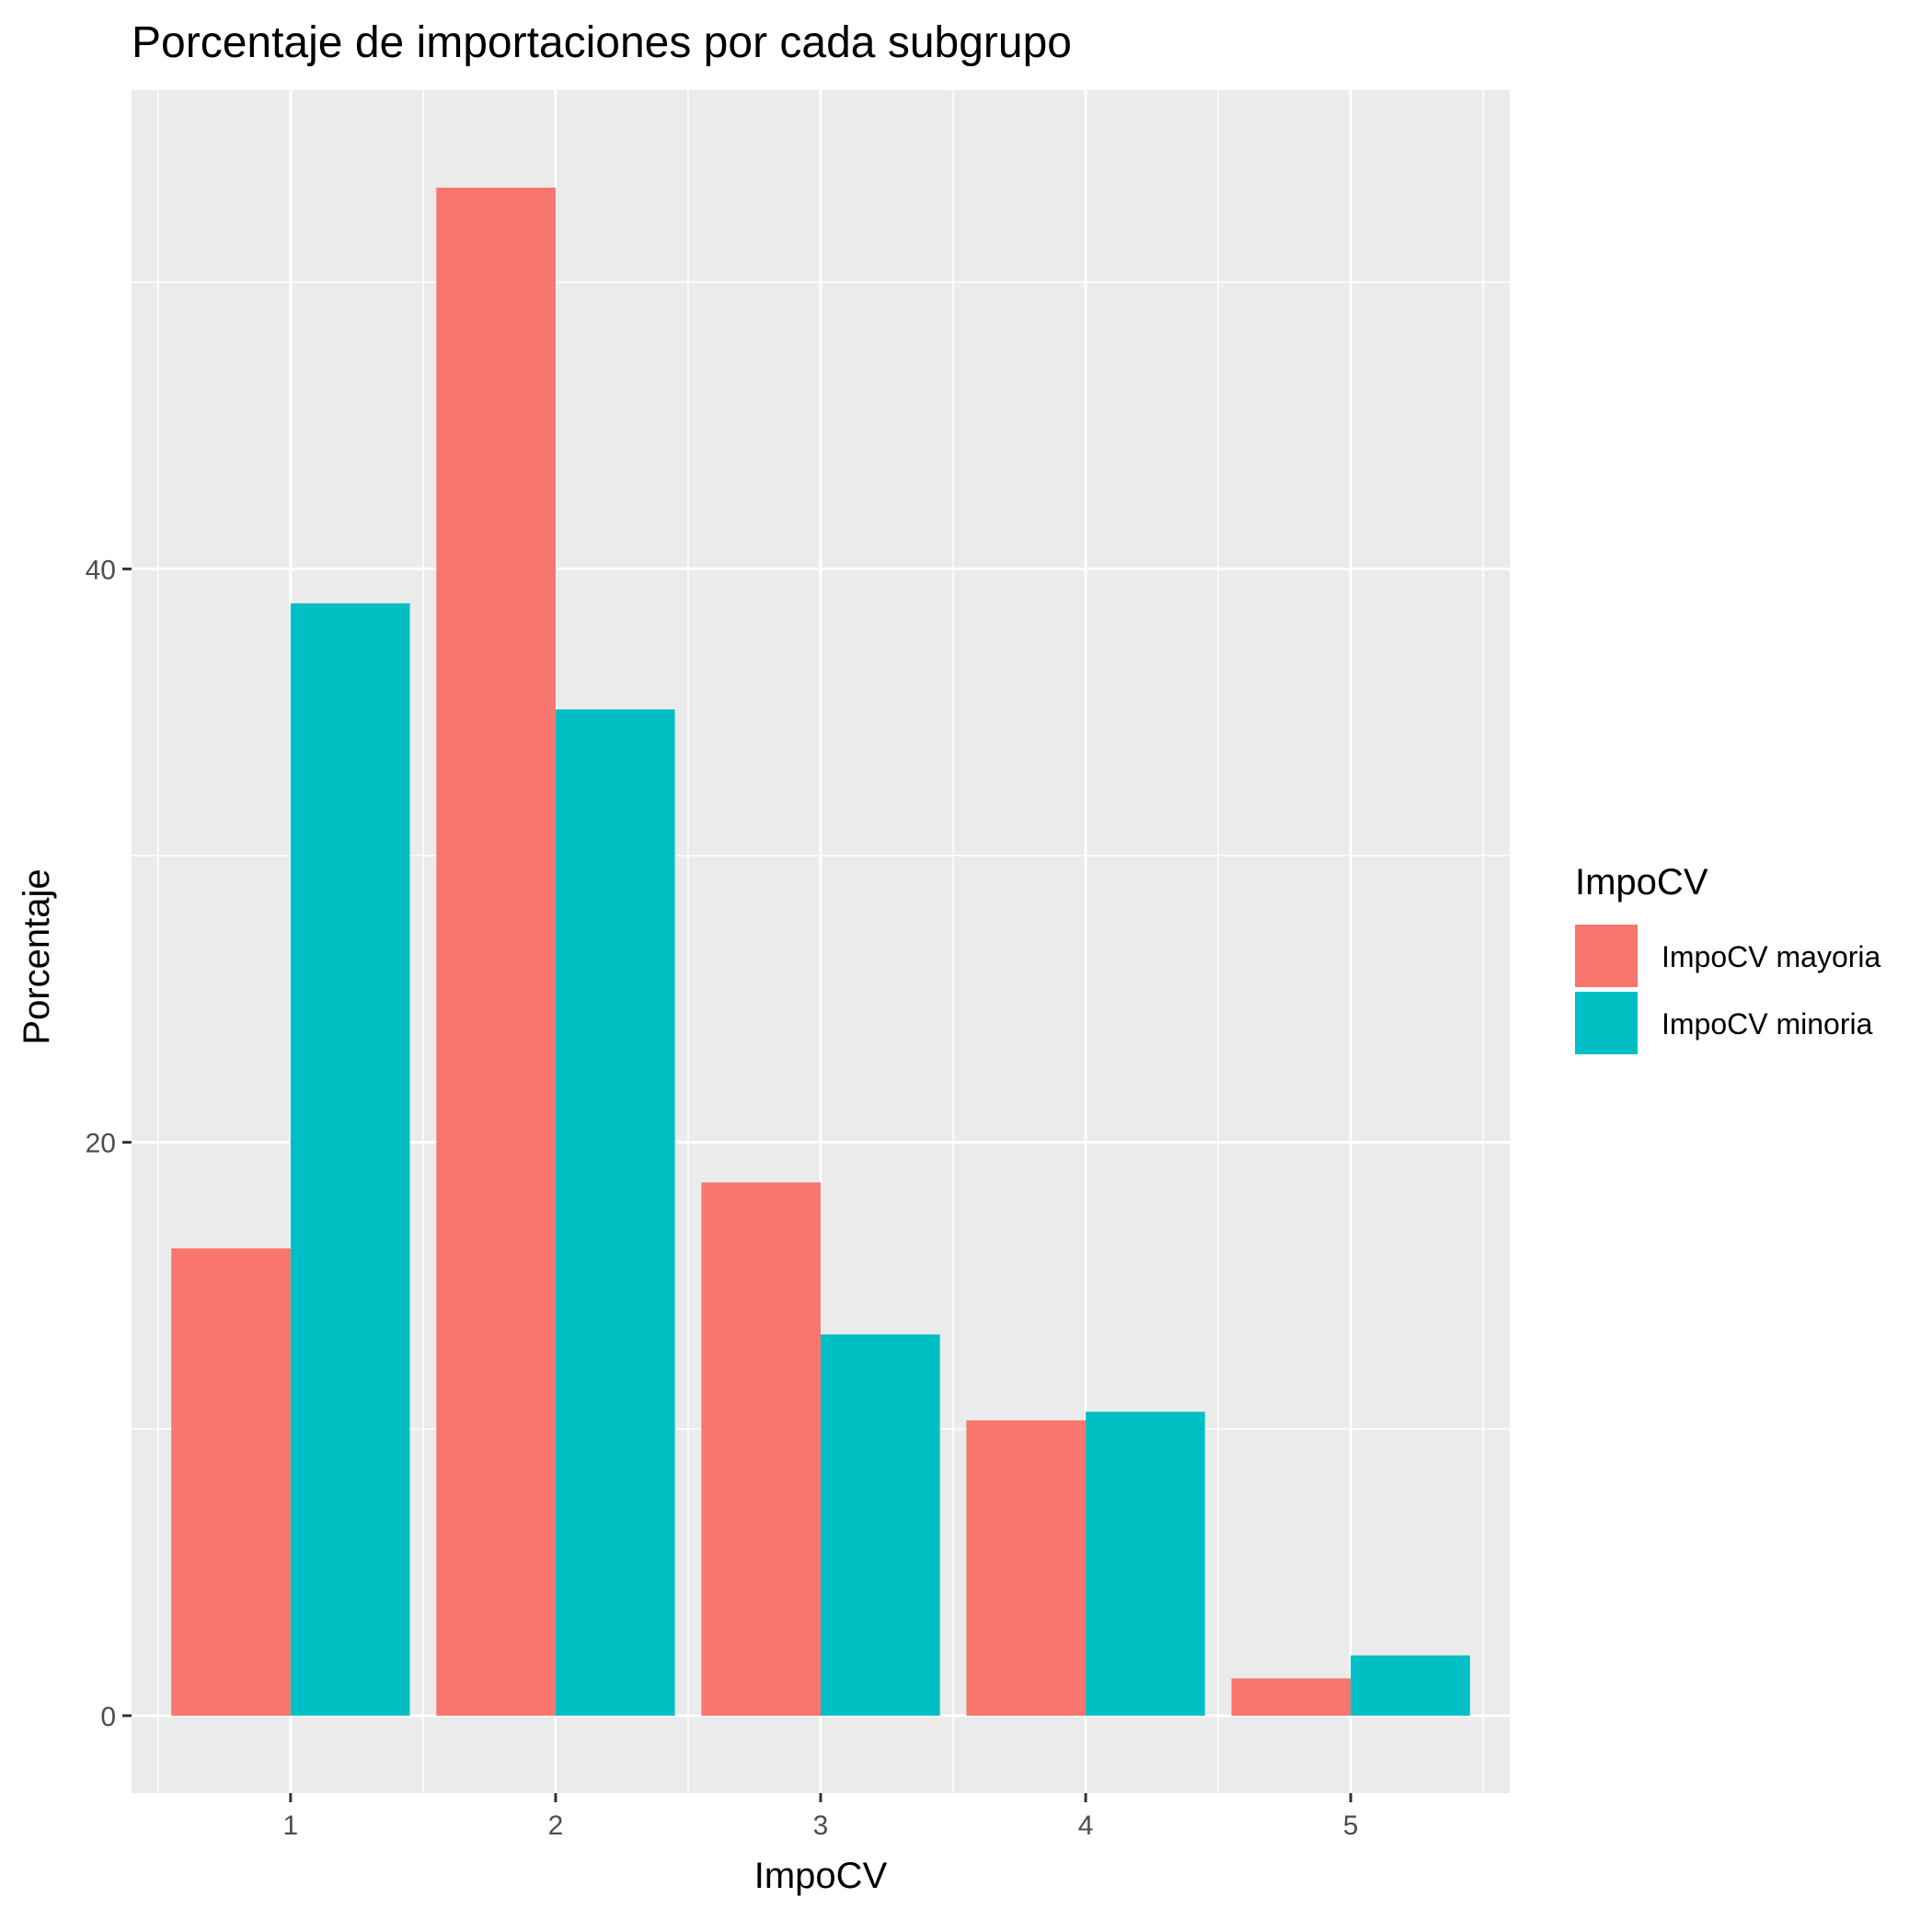 Image resolution: width=1932 pixels, height=1932 pixels. Describe the element at coordinates (1771, 956) in the screenshot. I see `legend-label-1: ImpoCV mayoria` at that location.